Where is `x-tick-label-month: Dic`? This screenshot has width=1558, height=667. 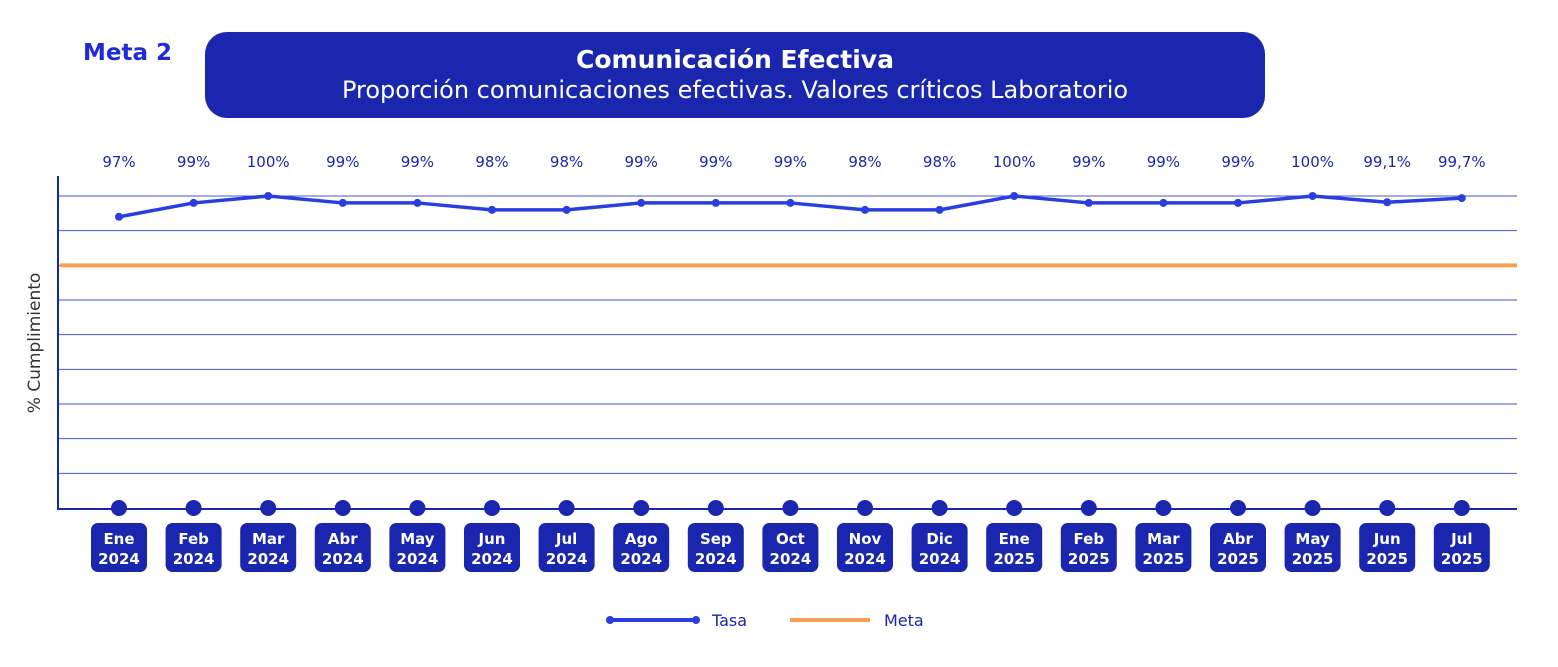
x-tick-label-month: Dic is located at coordinates (939, 539).